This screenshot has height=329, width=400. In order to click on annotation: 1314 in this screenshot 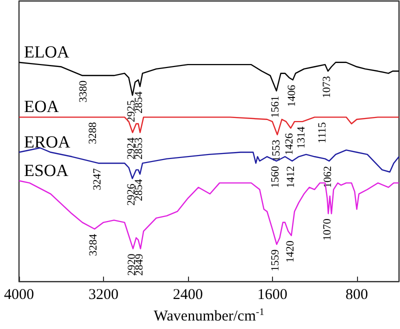, I will do `click(302, 137)`.